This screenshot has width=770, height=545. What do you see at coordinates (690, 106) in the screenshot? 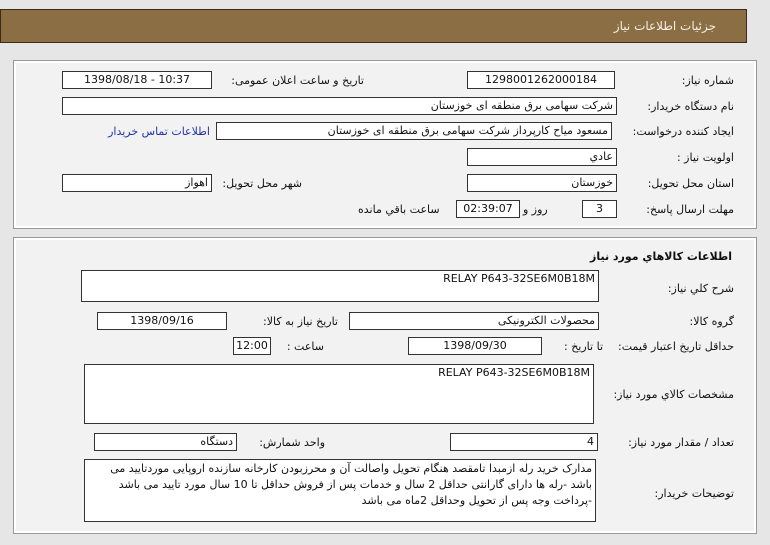
I see `buyer-label: نام دستگاه خریدار:` at bounding box center [690, 106].